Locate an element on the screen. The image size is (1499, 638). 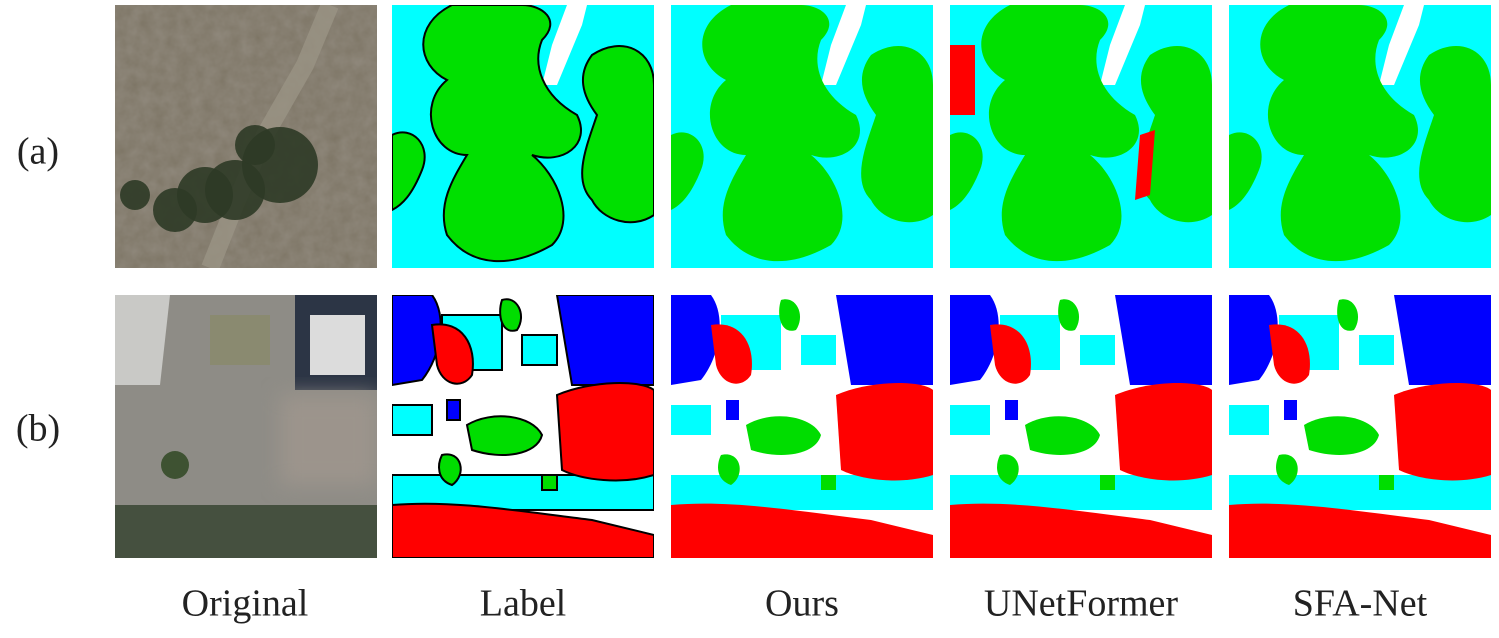
column-label: Label is located at coordinates (523, 604).